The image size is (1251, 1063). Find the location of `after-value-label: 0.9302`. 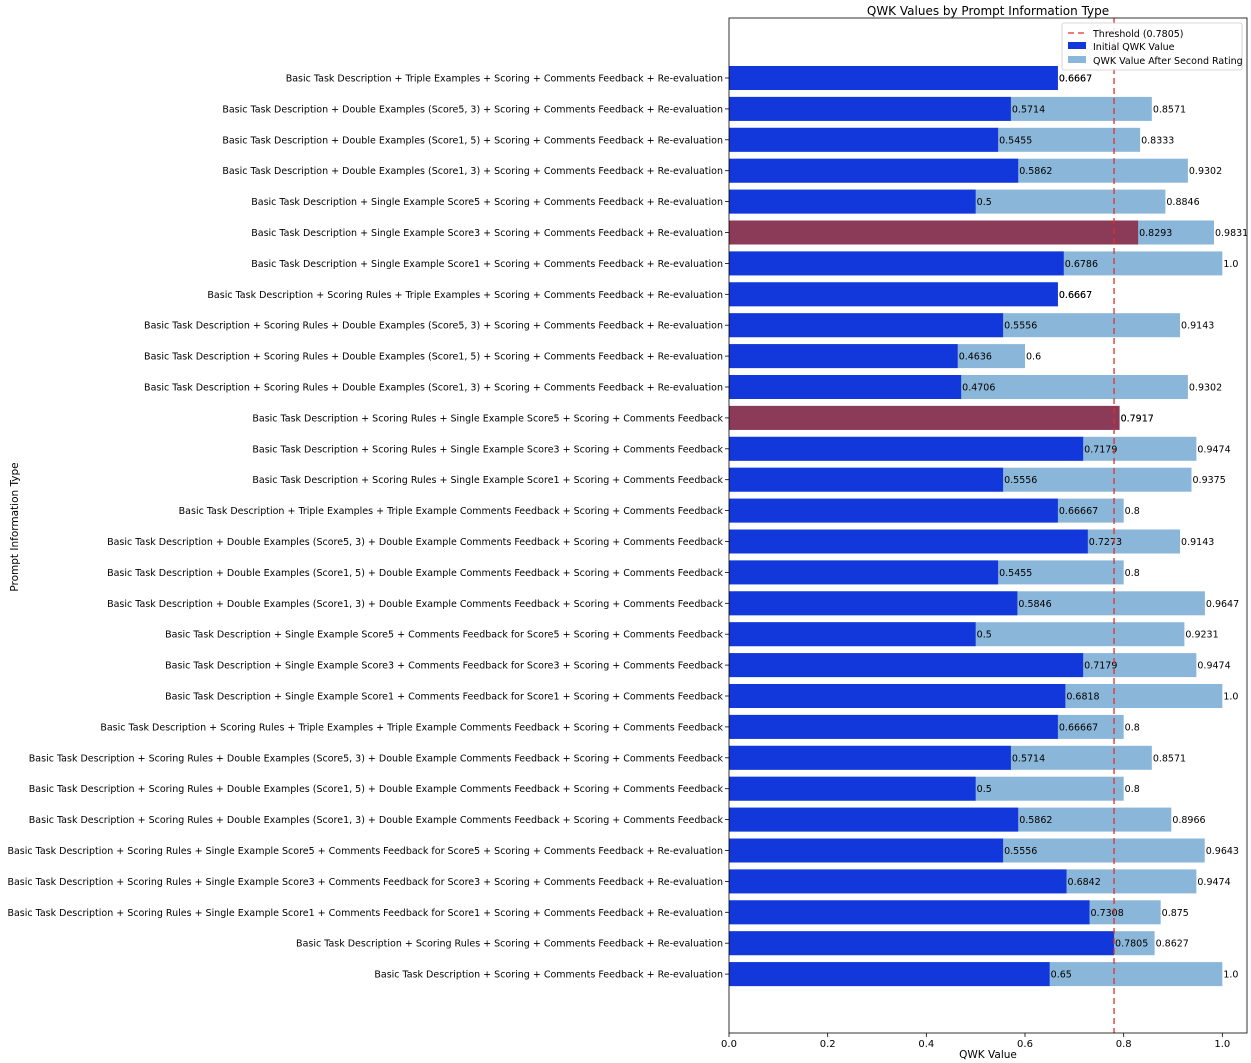

after-value-label: 0.9302 is located at coordinates (1205, 388).